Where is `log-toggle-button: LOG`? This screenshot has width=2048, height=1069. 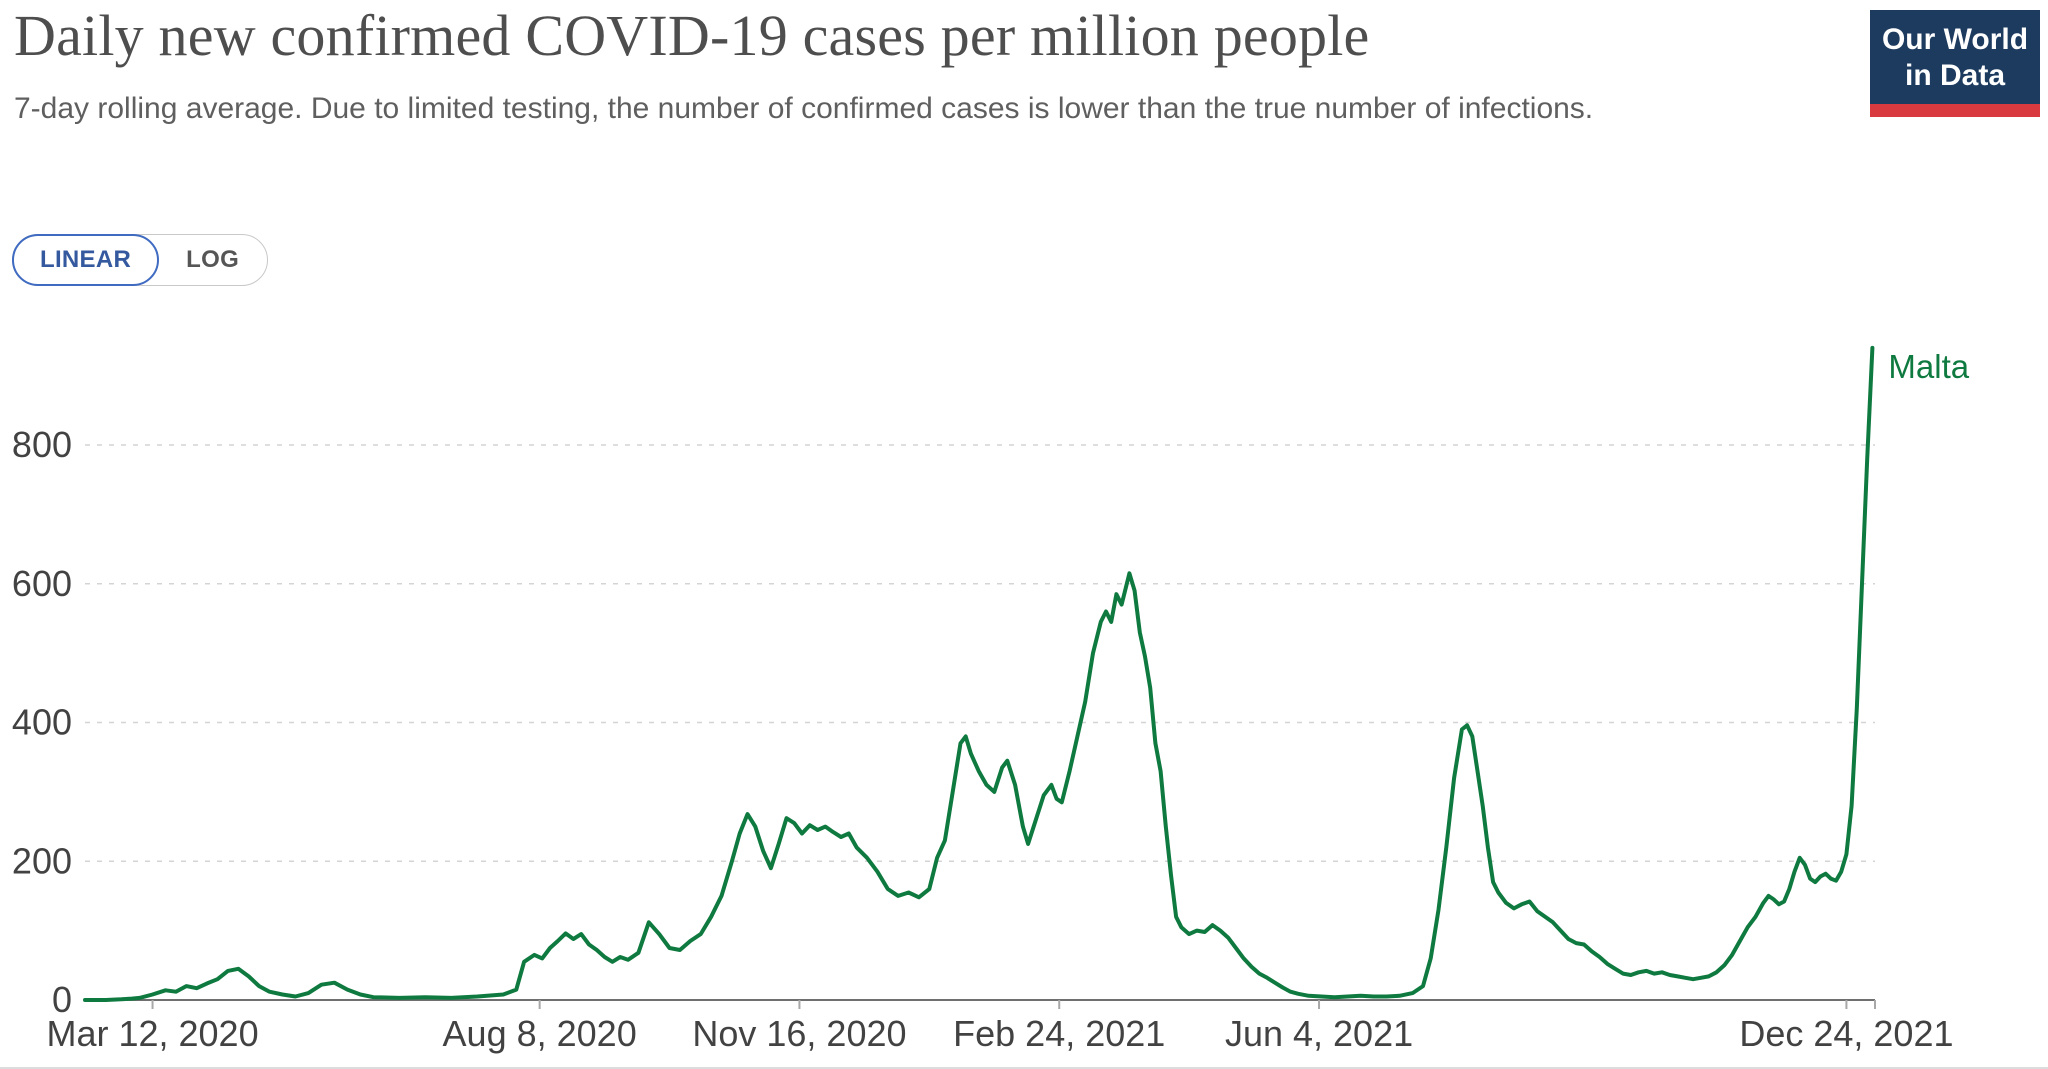 log-toggle-button: LOG is located at coordinates (212, 260).